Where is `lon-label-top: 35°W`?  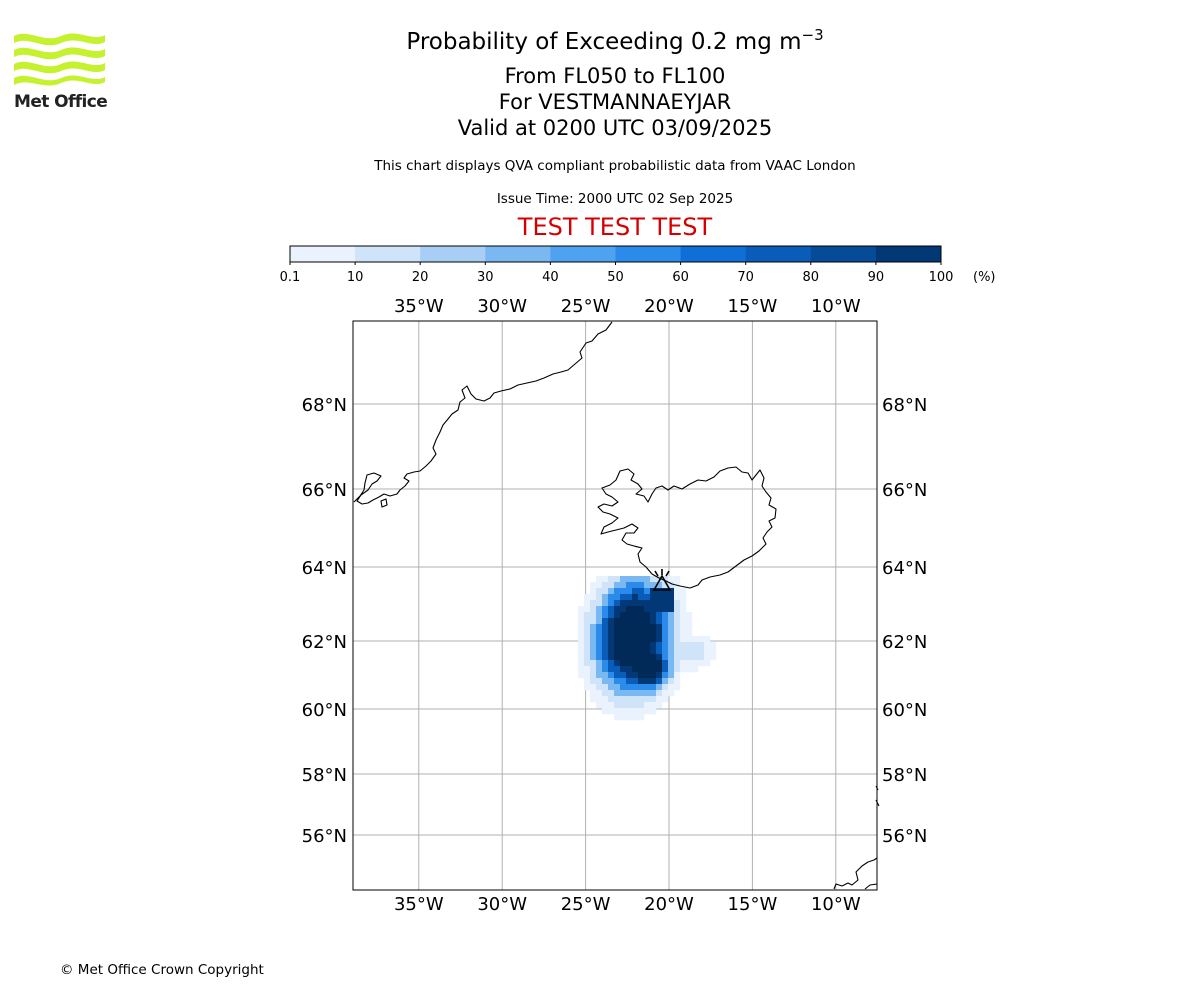 lon-label-top: 35°W is located at coordinates (419, 306).